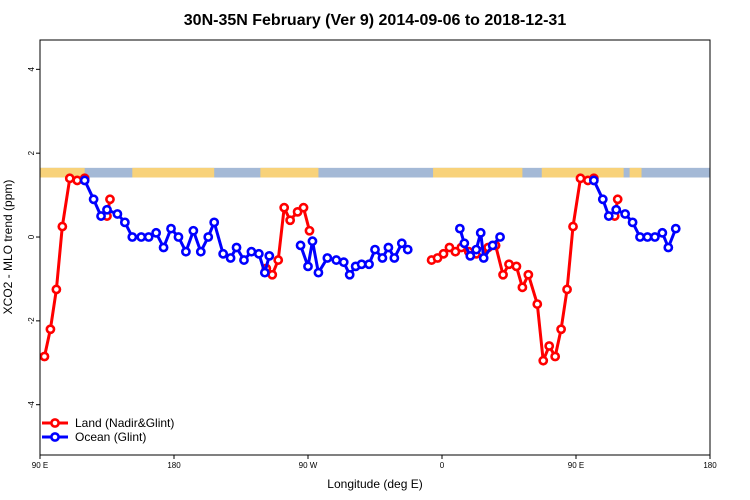 This screenshot has height=500, width=750. What do you see at coordinates (442, 465) in the screenshot?
I see `x-tick-label-3: 0` at bounding box center [442, 465].